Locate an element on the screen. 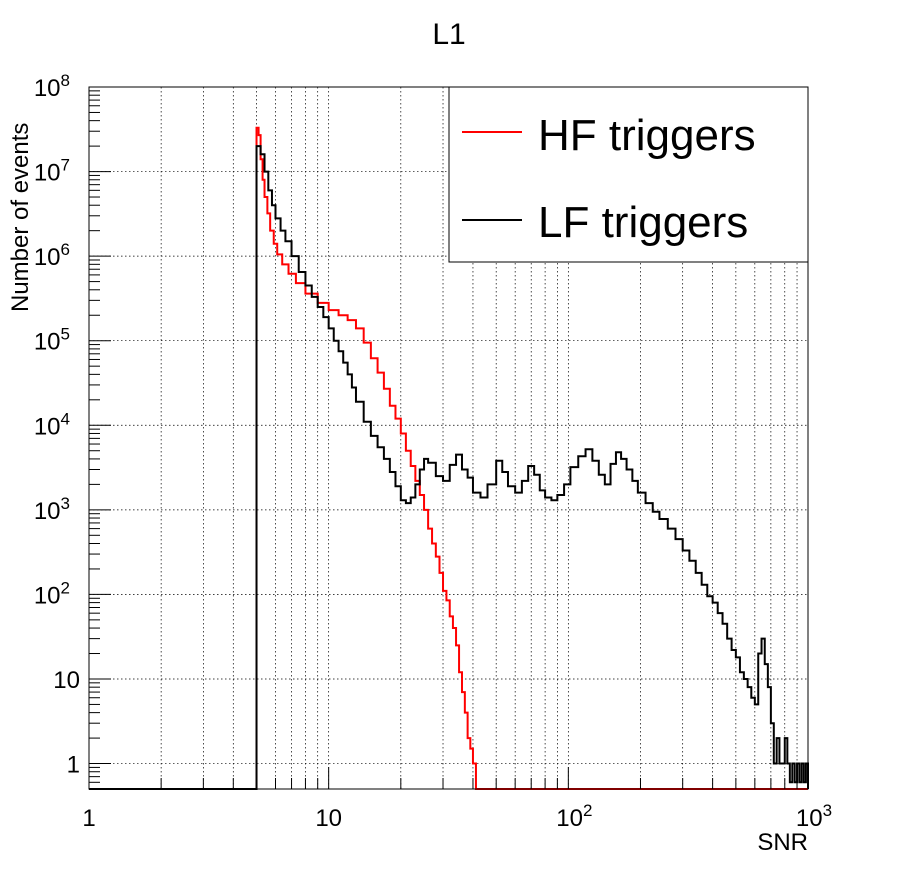 The height and width of the screenshot is (876, 898). y-tick-label: 10⁶ is located at coordinates (52, 255).